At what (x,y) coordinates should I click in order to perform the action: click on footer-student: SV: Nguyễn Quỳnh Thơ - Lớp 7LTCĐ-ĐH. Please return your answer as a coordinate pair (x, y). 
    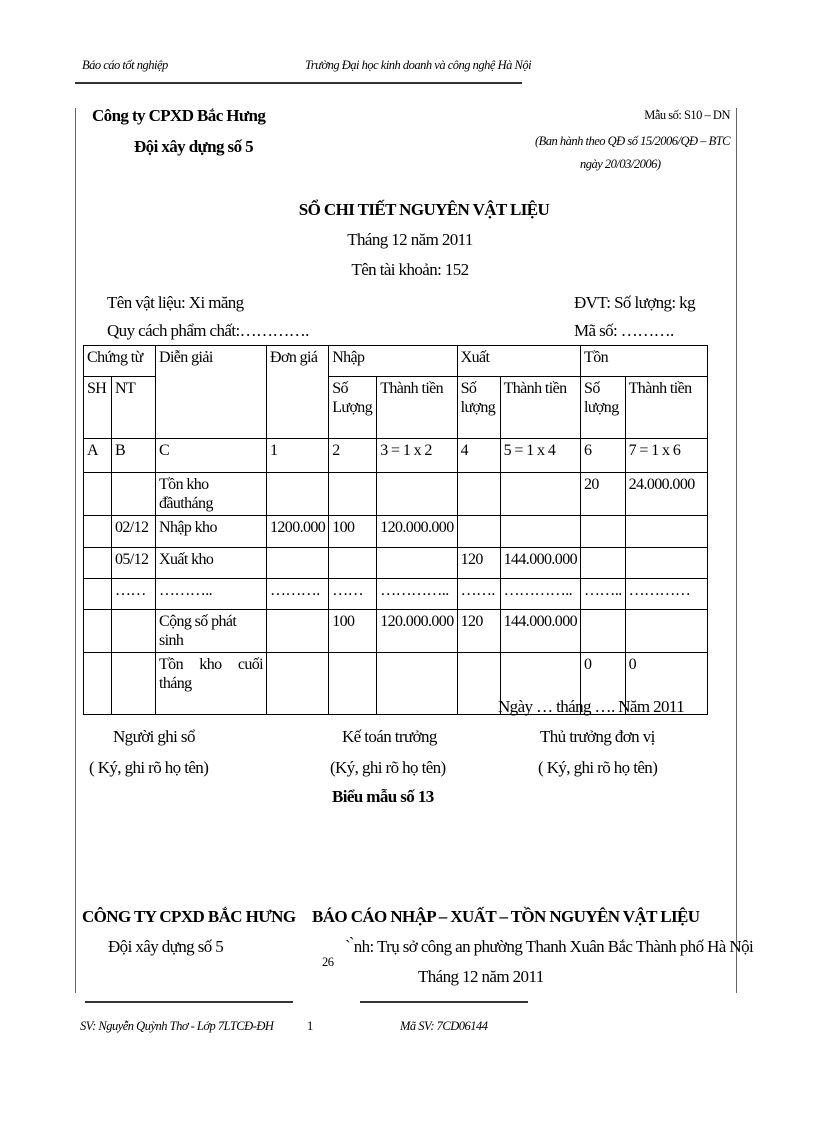
    Looking at the image, I should click on (177, 1026).